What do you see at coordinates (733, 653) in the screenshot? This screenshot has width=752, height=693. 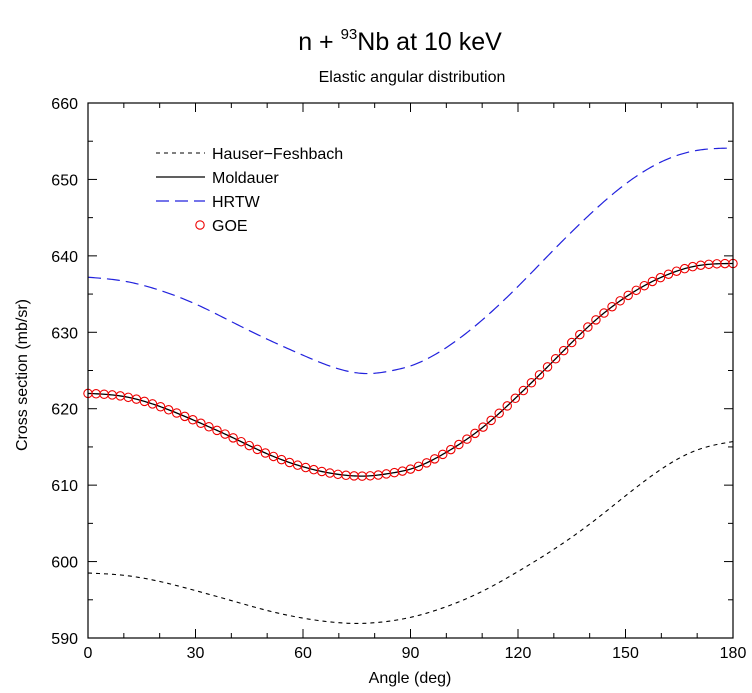 I see `x-tick-label: 180` at bounding box center [733, 653].